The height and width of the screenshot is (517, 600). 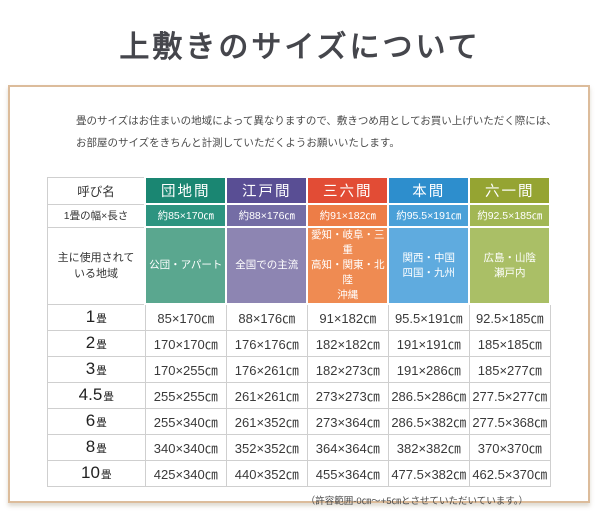 I want to click on size-cell: 182×182㎝, so click(x=347, y=343).